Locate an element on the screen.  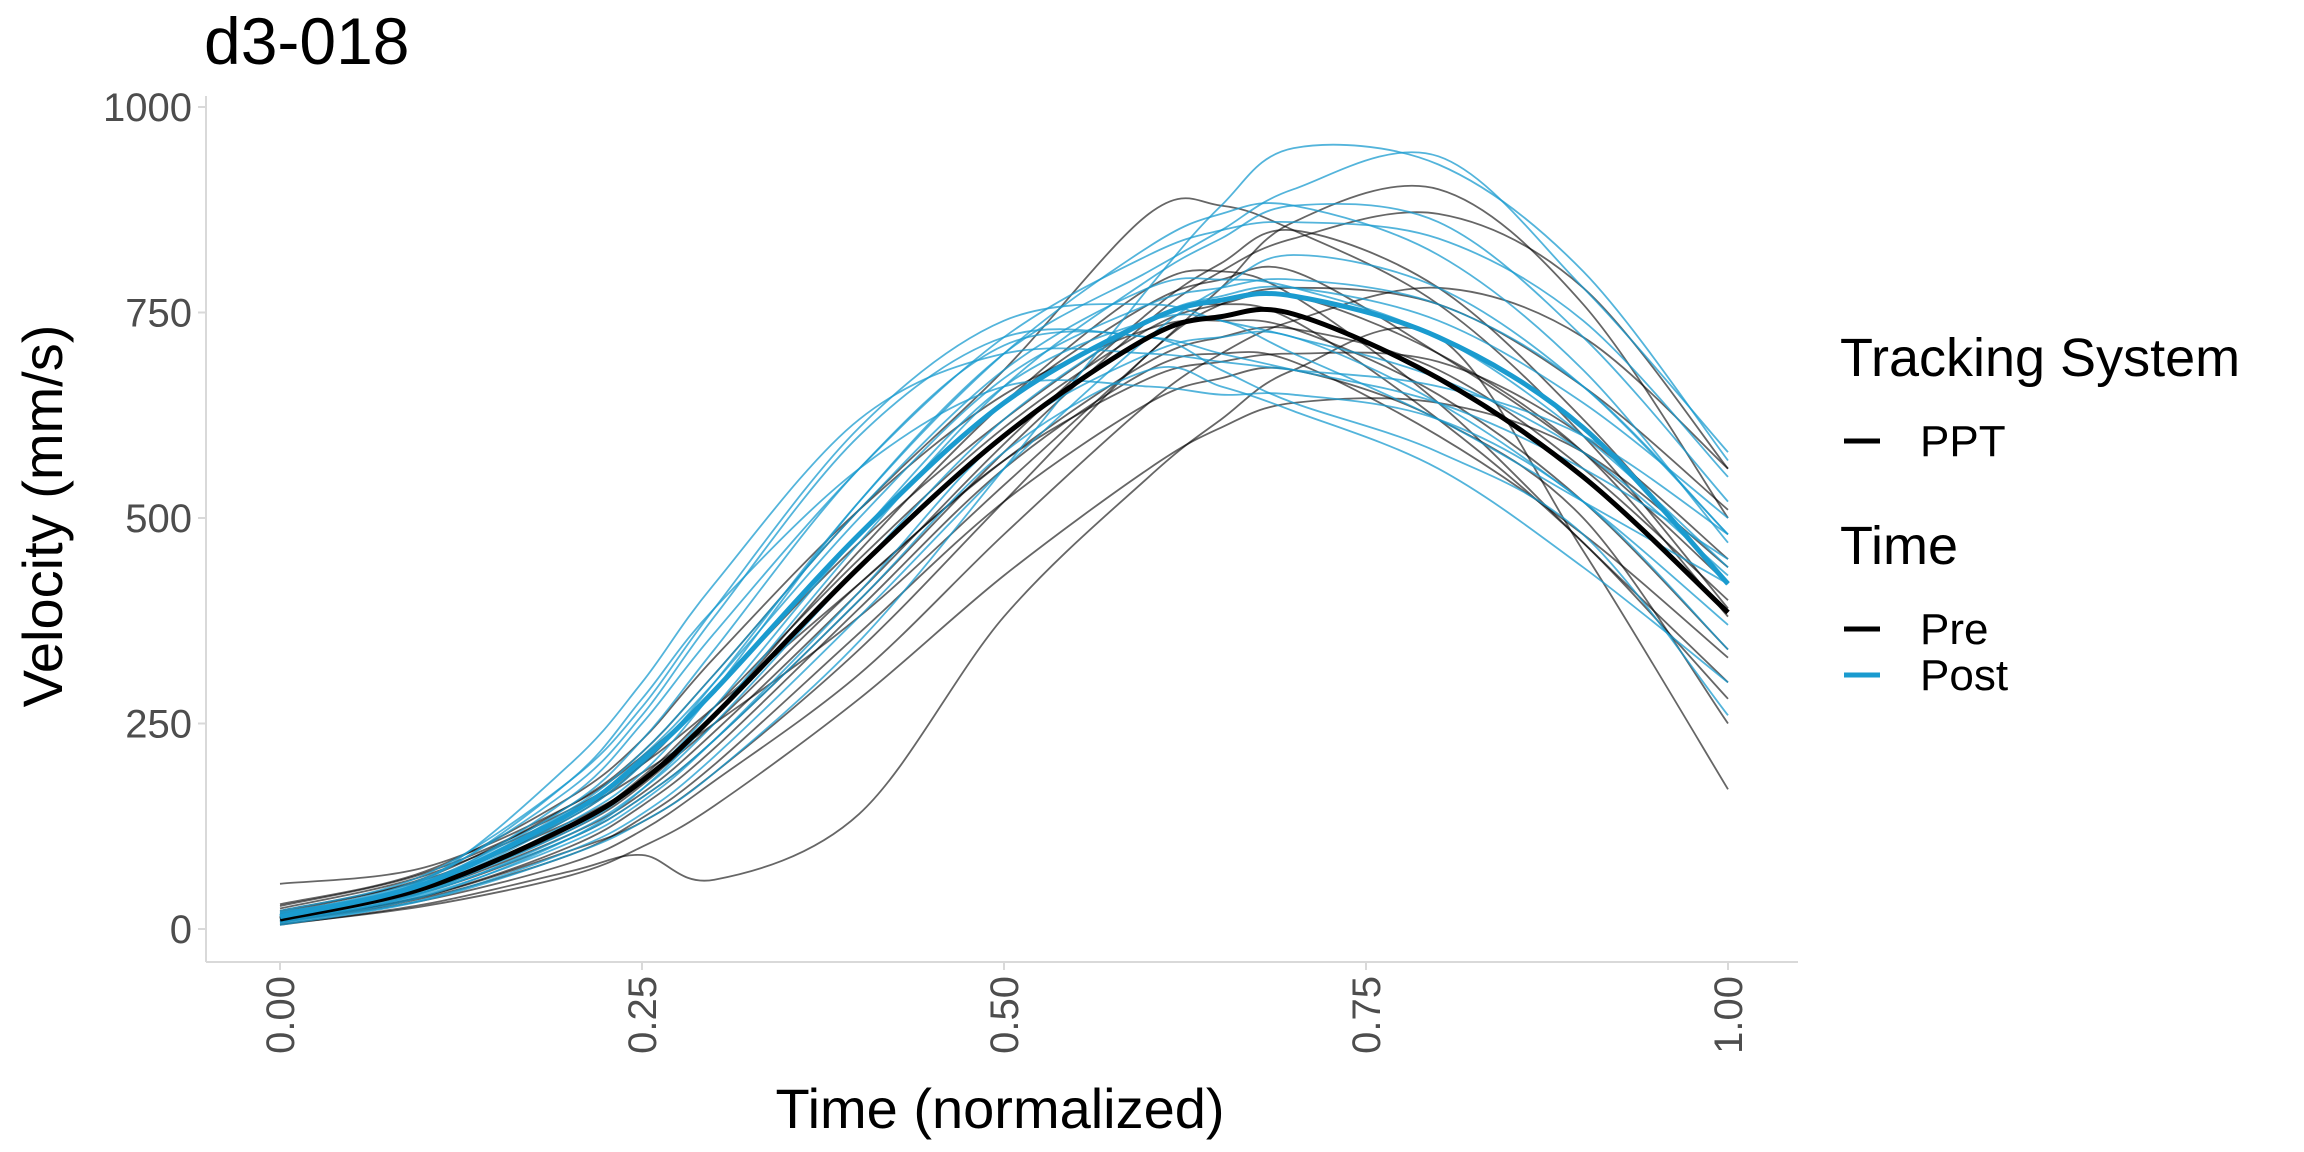
x-tick-label: 0.00 is located at coordinates (281, 1015).